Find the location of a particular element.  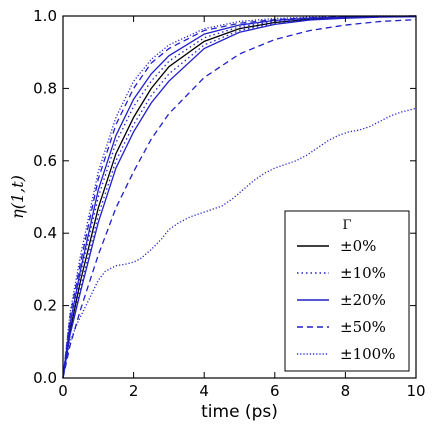

y-tick-label: 1.0 is located at coordinates (45, 16).